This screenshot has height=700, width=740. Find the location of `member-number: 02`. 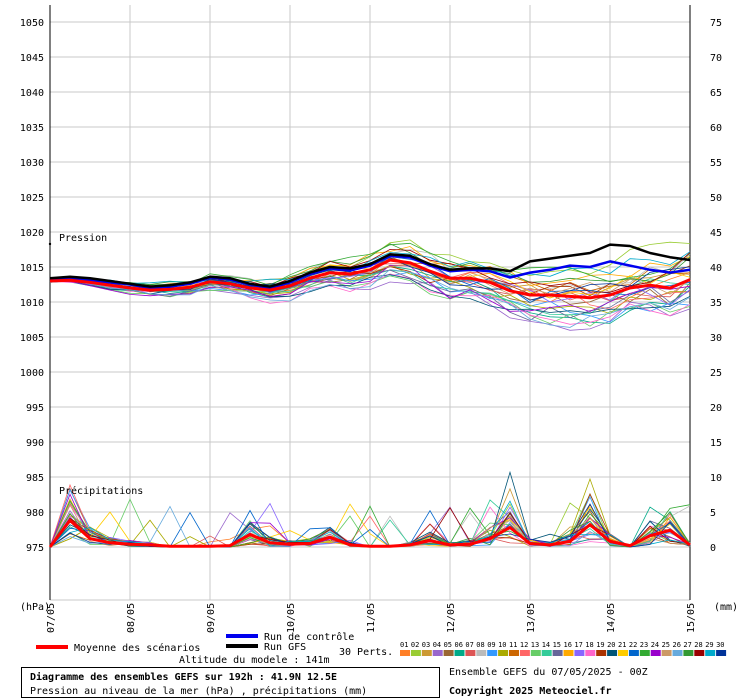

member-number: 02 is located at coordinates (415, 645).